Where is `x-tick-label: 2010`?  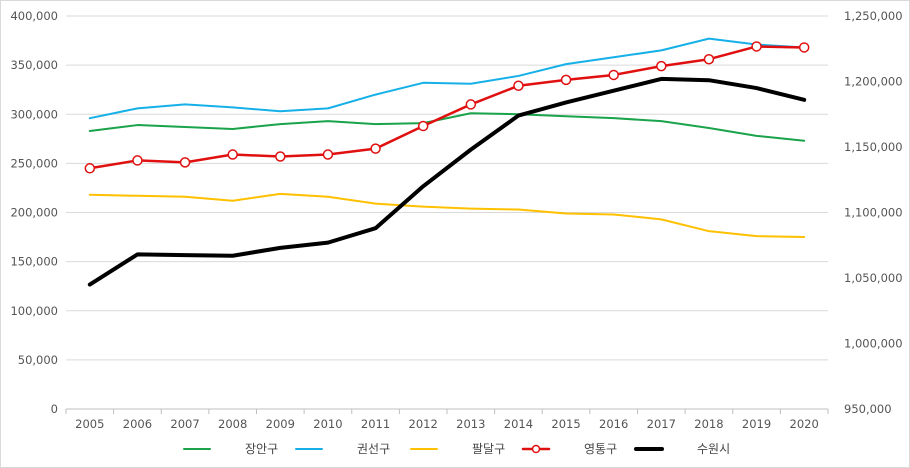 x-tick-label: 2010 is located at coordinates (327, 424).